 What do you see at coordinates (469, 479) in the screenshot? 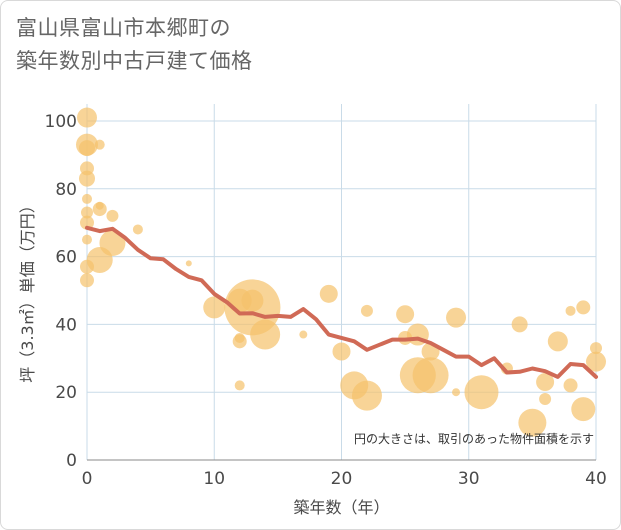
I see `x-tick-label-30: 30` at bounding box center [469, 479].